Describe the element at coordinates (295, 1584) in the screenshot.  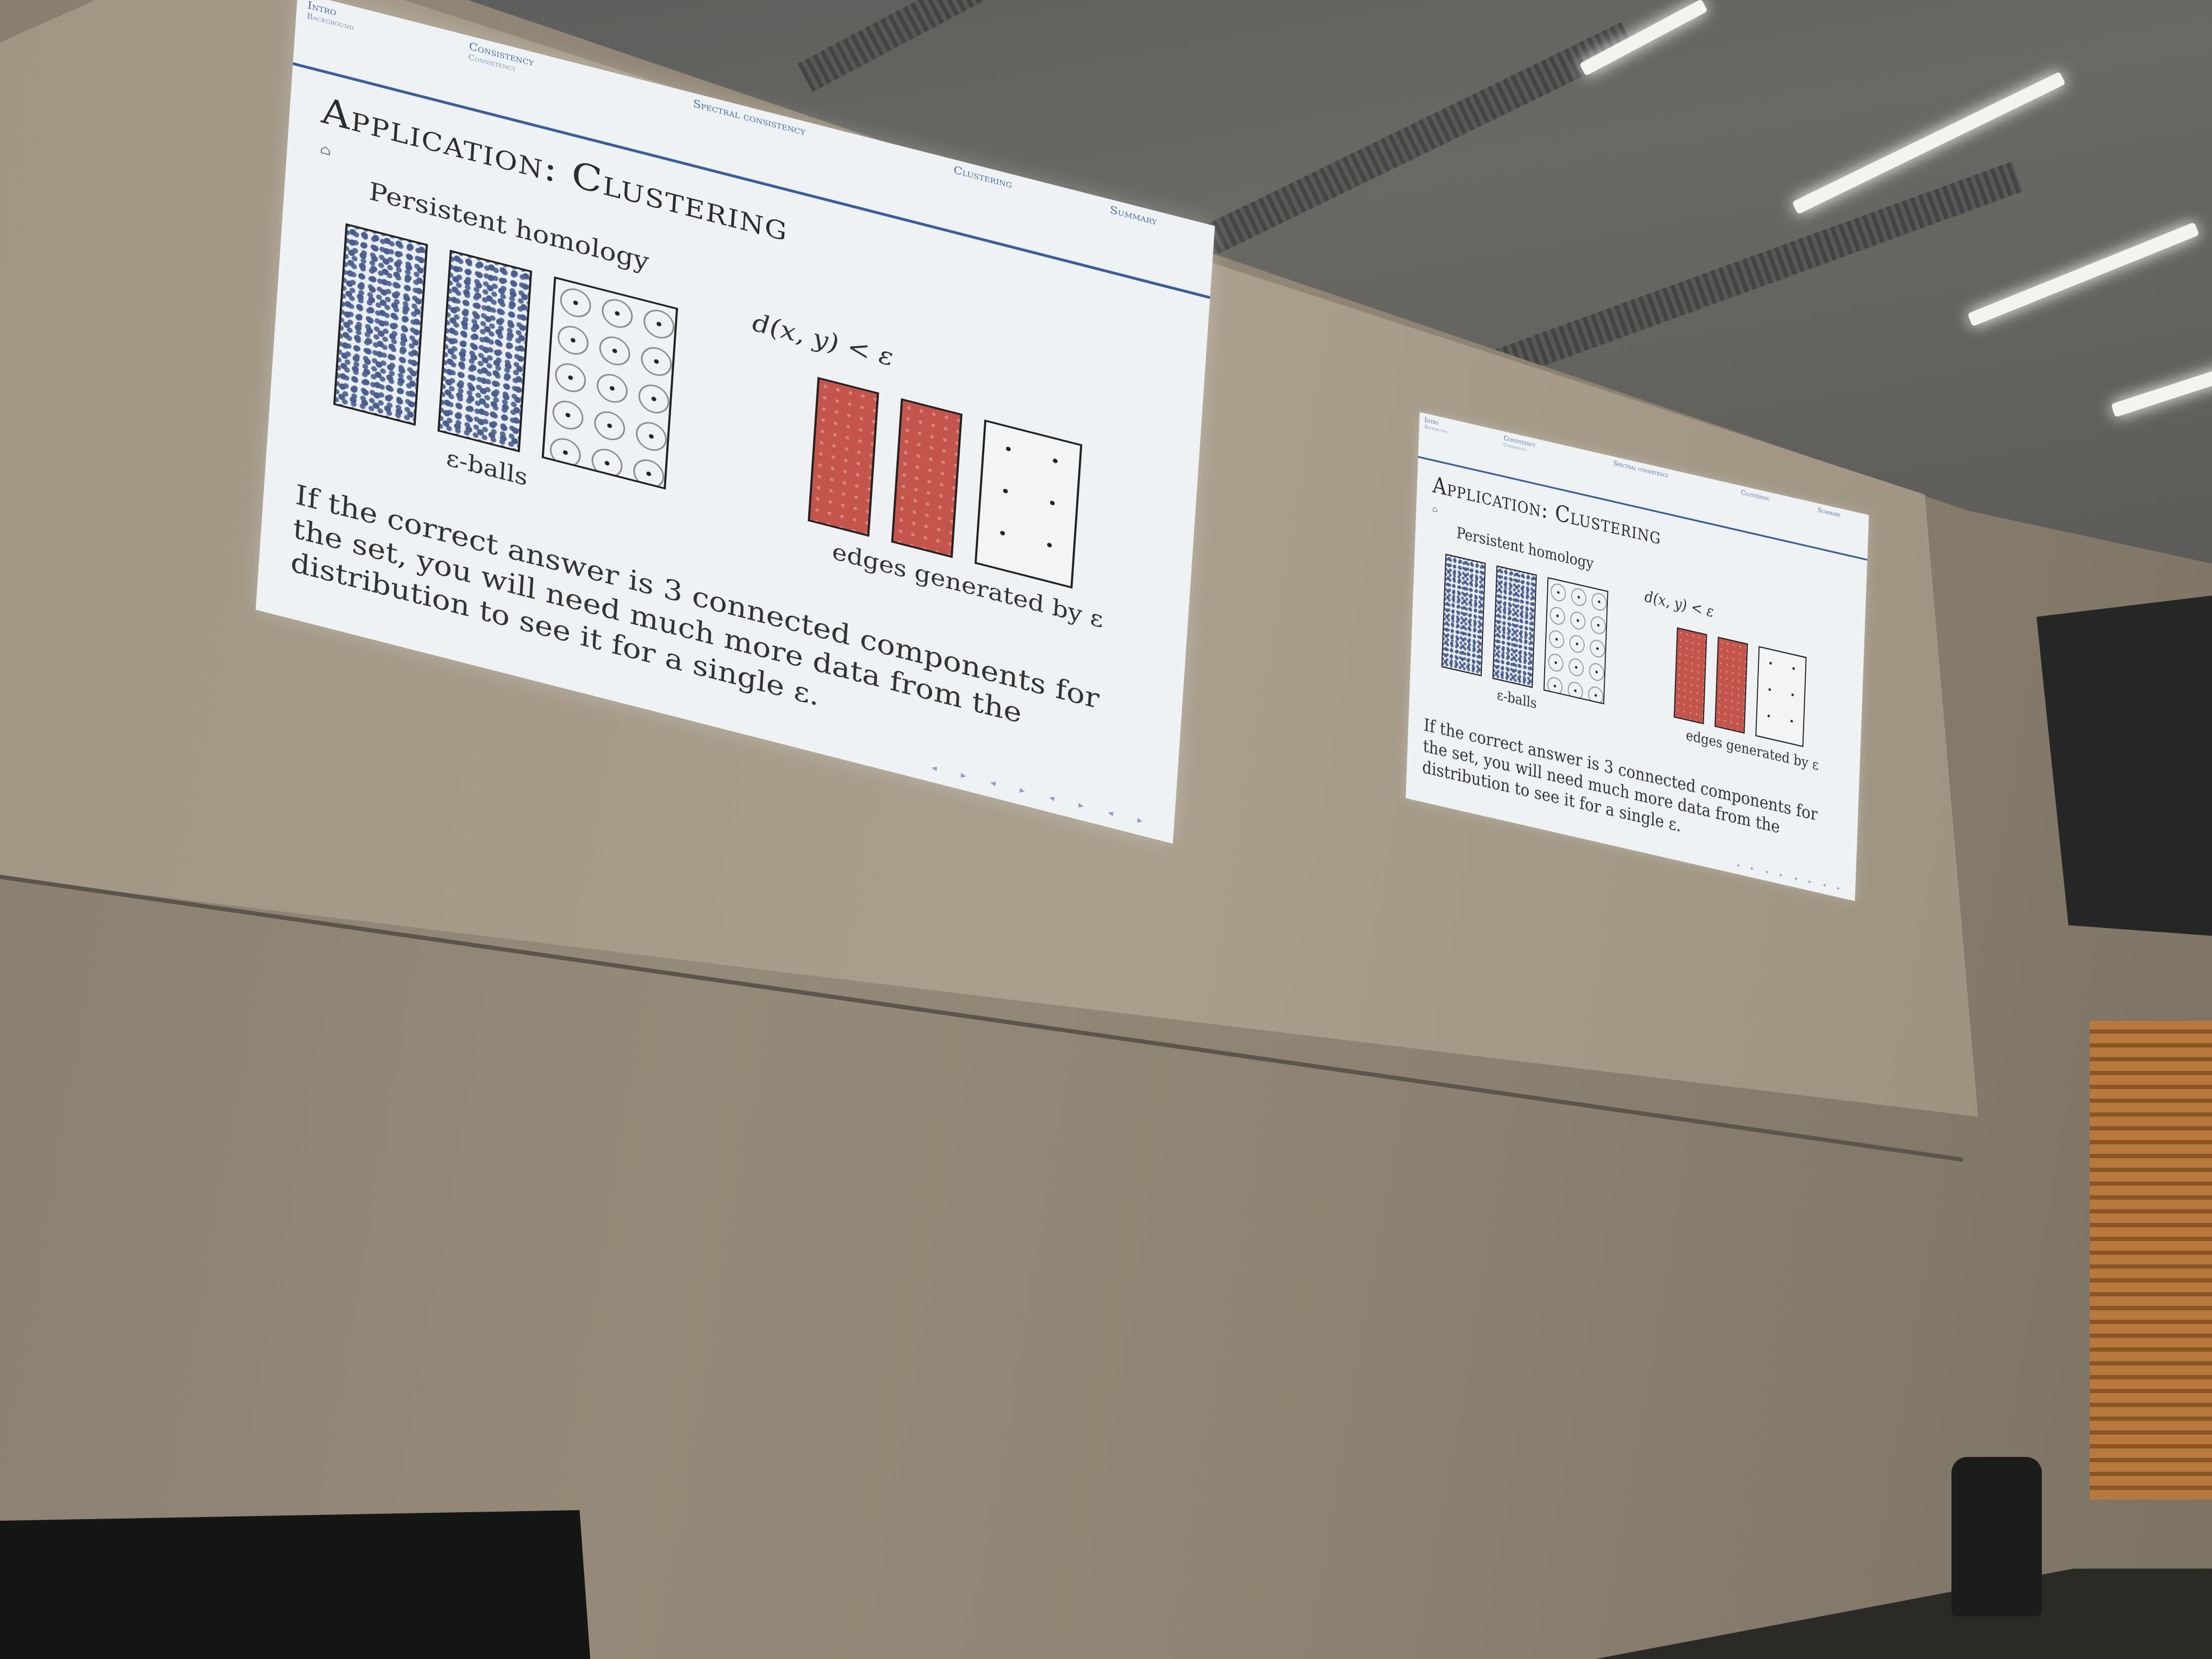
I see `lectern-desk` at that location.